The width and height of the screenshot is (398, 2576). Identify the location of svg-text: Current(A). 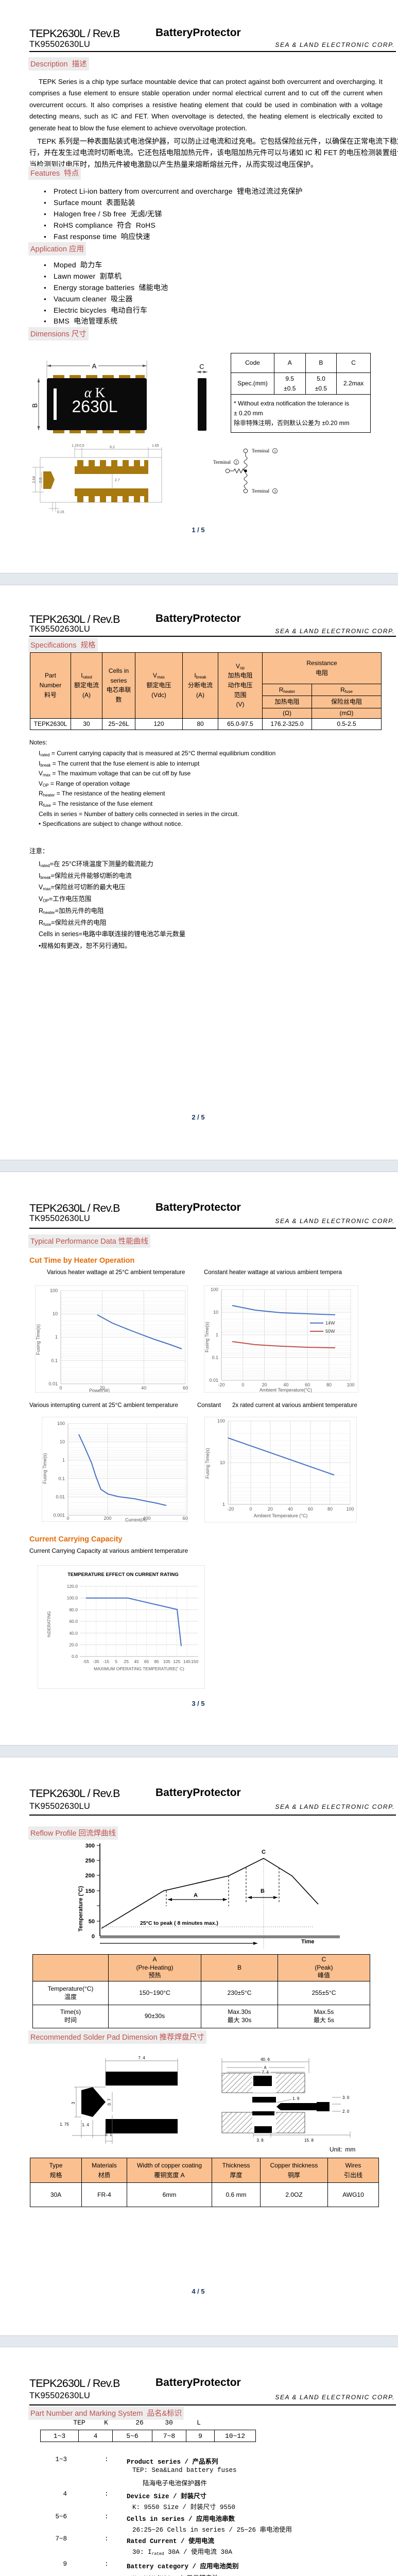
(136, 1519).